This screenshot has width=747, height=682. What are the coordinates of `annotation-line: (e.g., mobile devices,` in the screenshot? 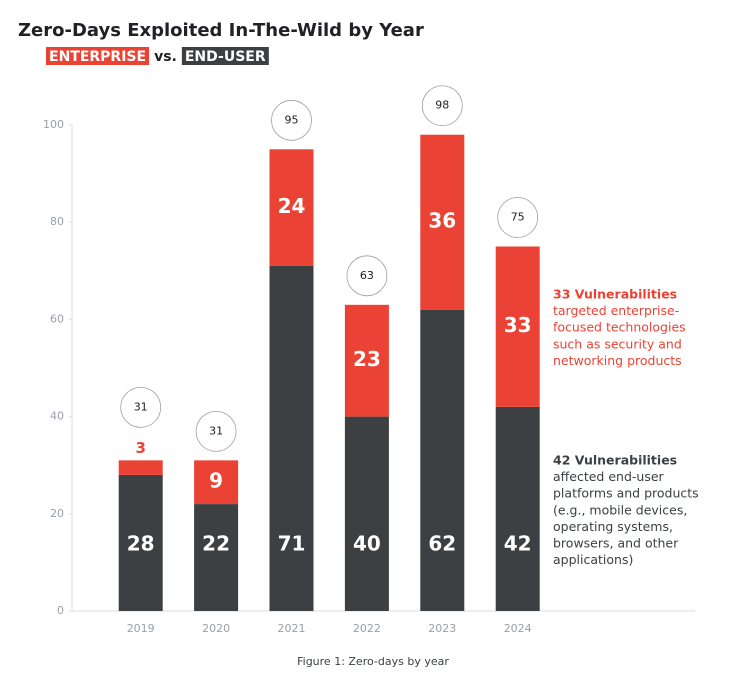 It's located at (620, 509).